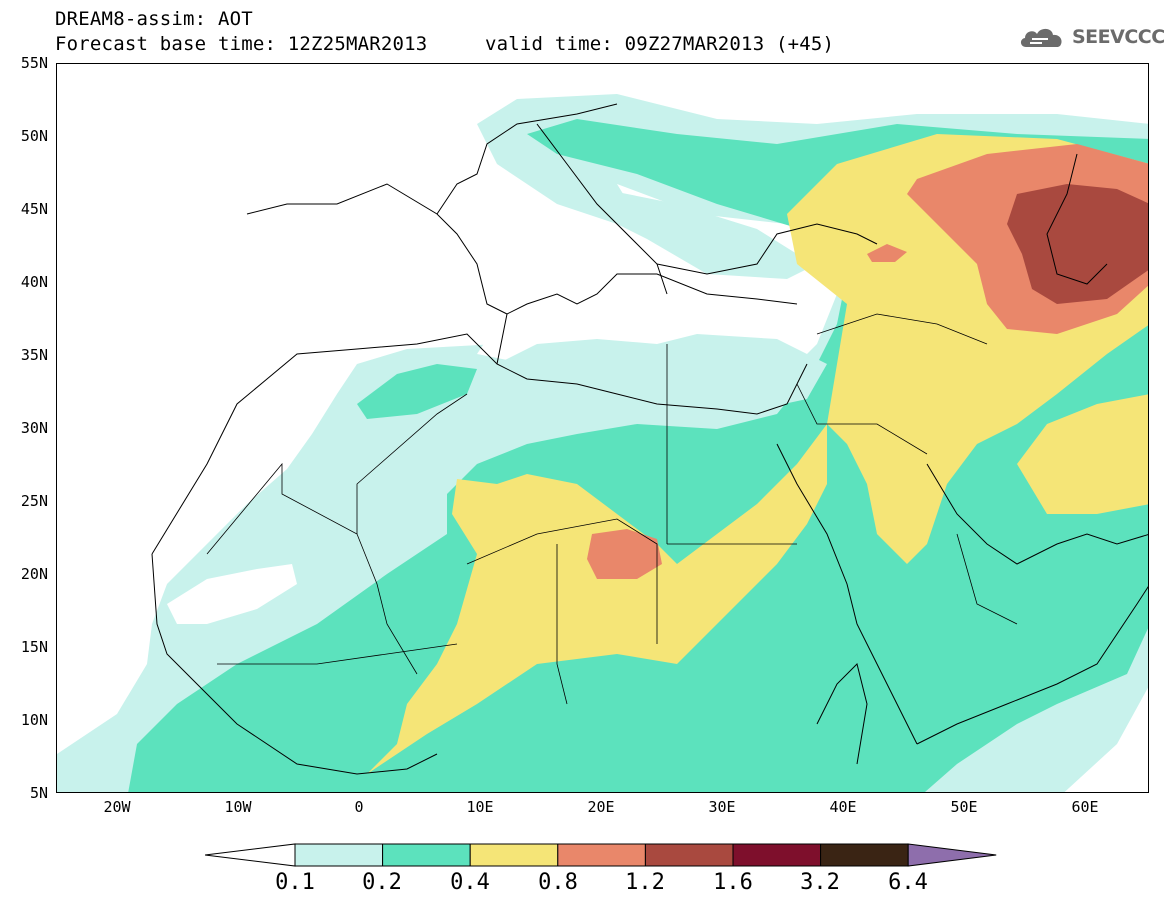 The height and width of the screenshot is (905, 1165). What do you see at coordinates (908, 882) in the screenshot?
I see `colorbar-label: 6.4` at bounding box center [908, 882].